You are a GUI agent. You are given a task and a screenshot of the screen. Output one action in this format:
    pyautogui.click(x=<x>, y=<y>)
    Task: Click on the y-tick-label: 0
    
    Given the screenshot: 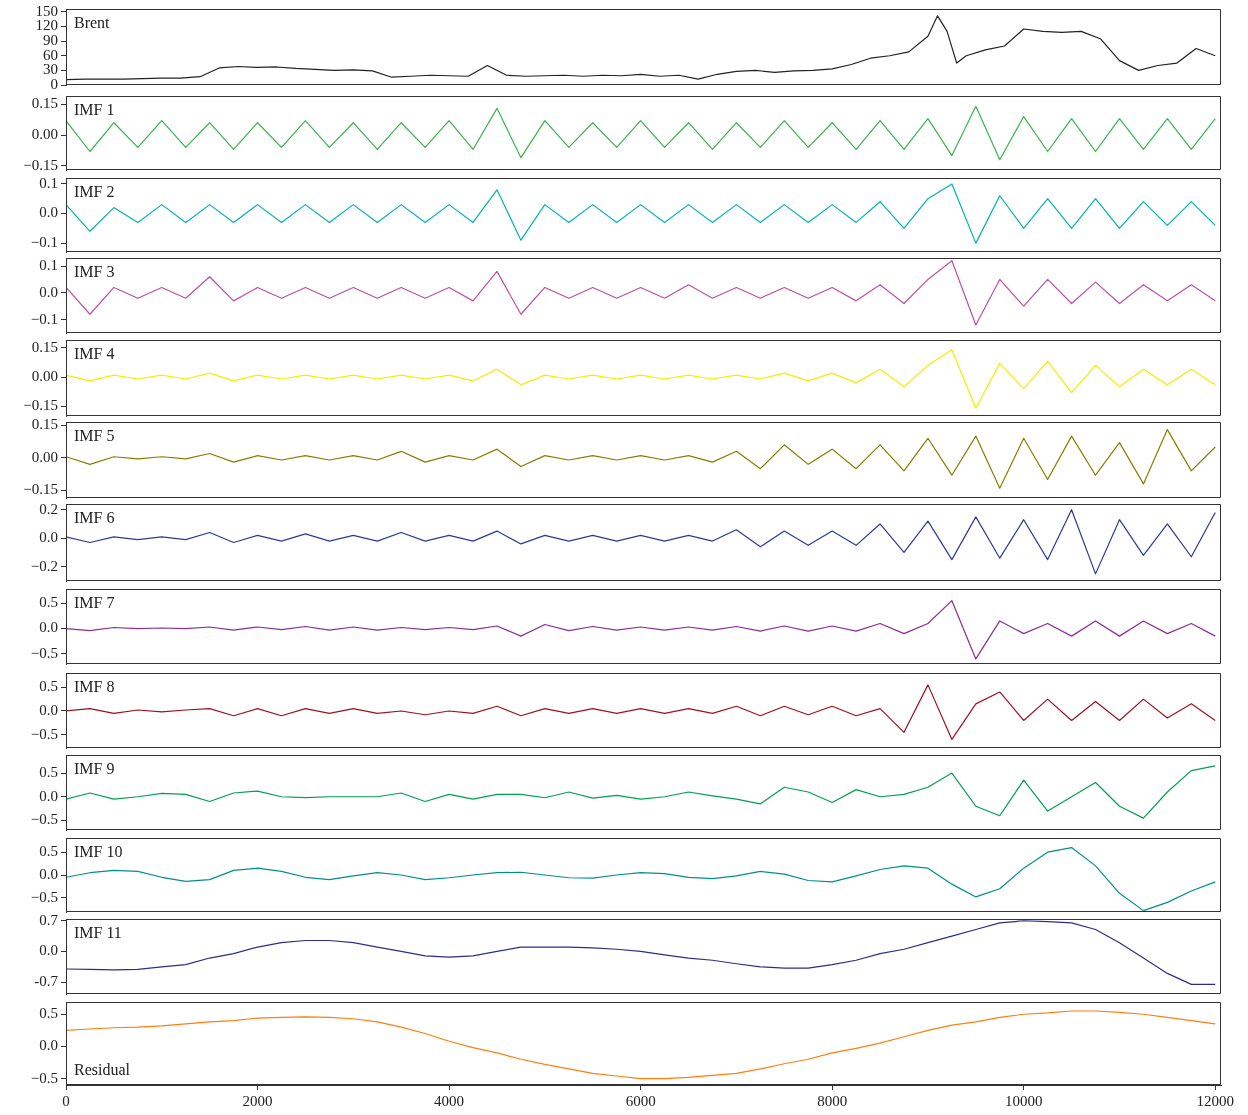 What is the action you would take?
    pyautogui.click(x=54, y=83)
    